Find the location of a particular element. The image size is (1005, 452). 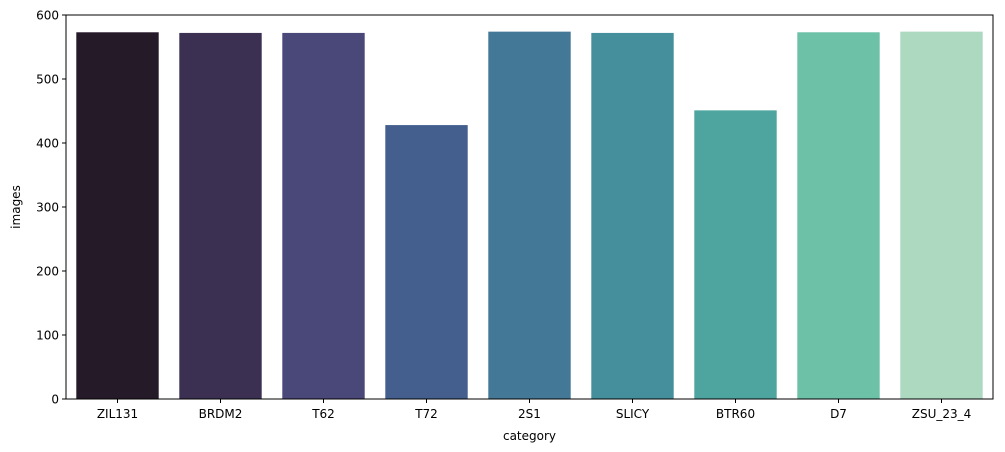

y-tick-label: 600 is located at coordinates (47, 16).